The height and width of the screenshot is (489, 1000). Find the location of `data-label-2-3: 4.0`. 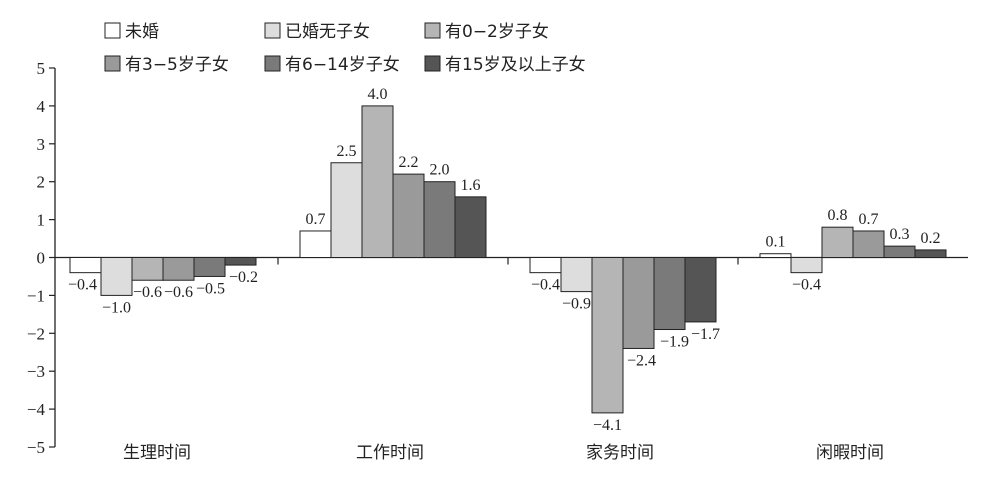

data-label-2-3: 4.0 is located at coordinates (378, 94).